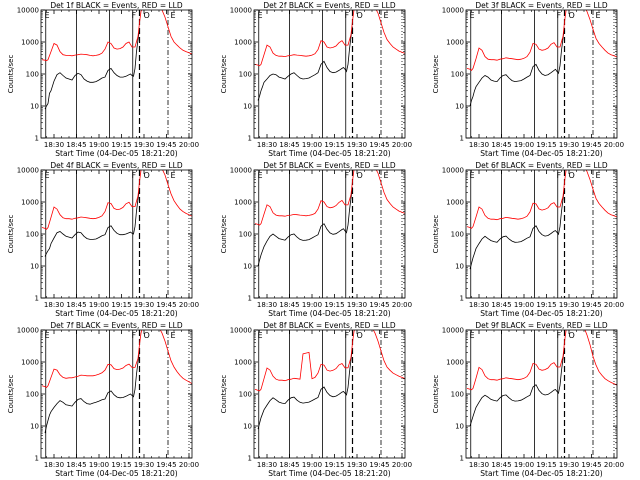  I want to click on panel-title: Det 8f BLACK = Events, RED = LLD, so click(329, 325).